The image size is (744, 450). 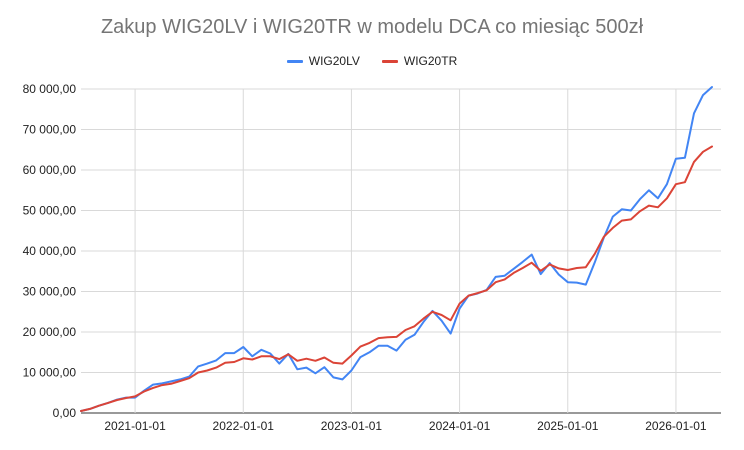 What do you see at coordinates (50, 292) in the screenshot?
I see `y-tick-label: 30 000,00` at bounding box center [50, 292].